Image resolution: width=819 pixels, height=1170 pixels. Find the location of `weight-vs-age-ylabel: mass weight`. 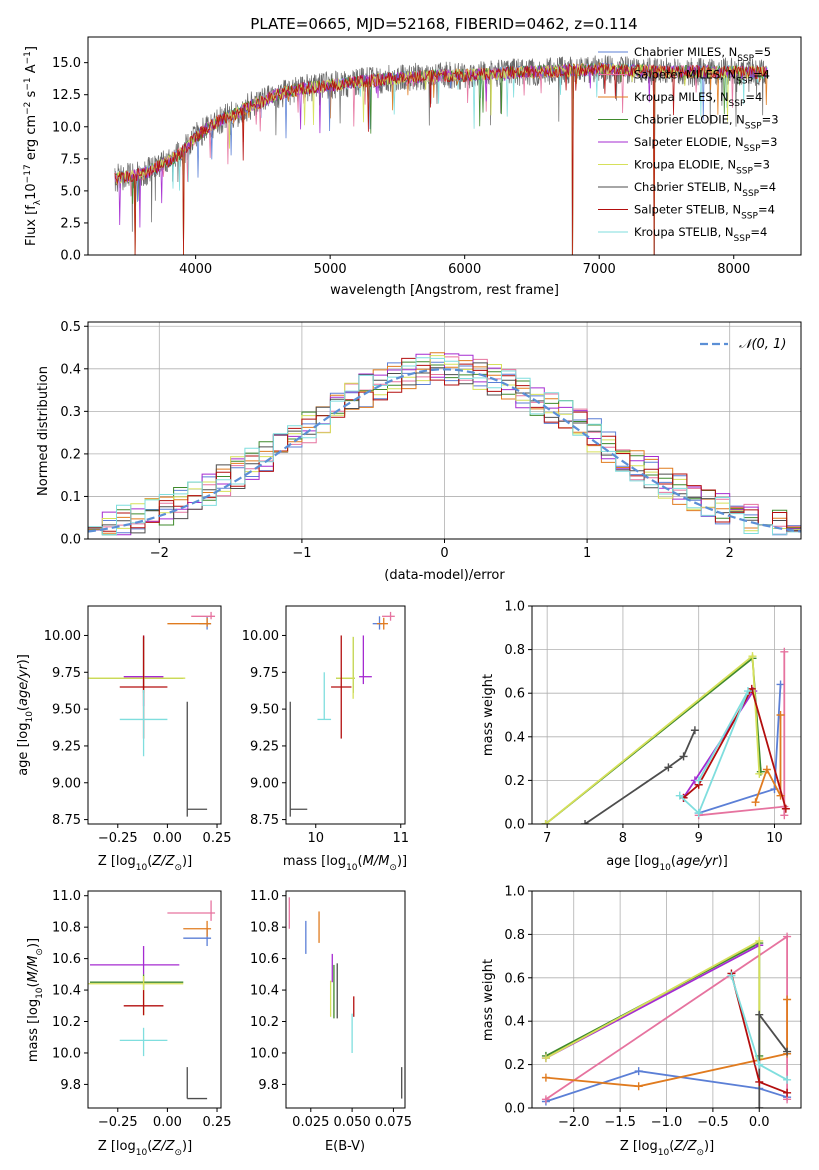

weight-vs-age-ylabel: mass weight is located at coordinates (488, 715).